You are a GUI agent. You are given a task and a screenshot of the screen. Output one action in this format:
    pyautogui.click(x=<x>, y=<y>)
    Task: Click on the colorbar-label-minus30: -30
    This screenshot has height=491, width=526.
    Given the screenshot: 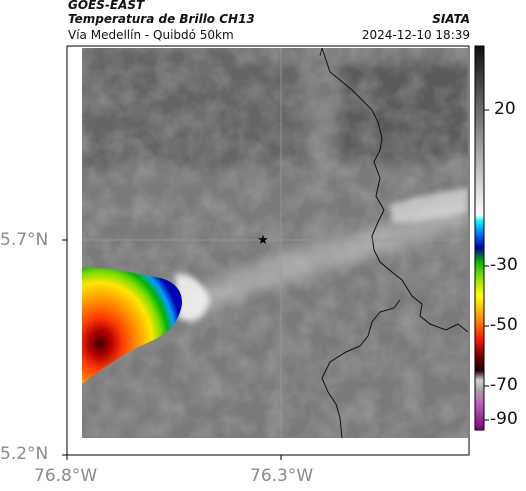 What is the action you would take?
    pyautogui.click(x=504, y=265)
    